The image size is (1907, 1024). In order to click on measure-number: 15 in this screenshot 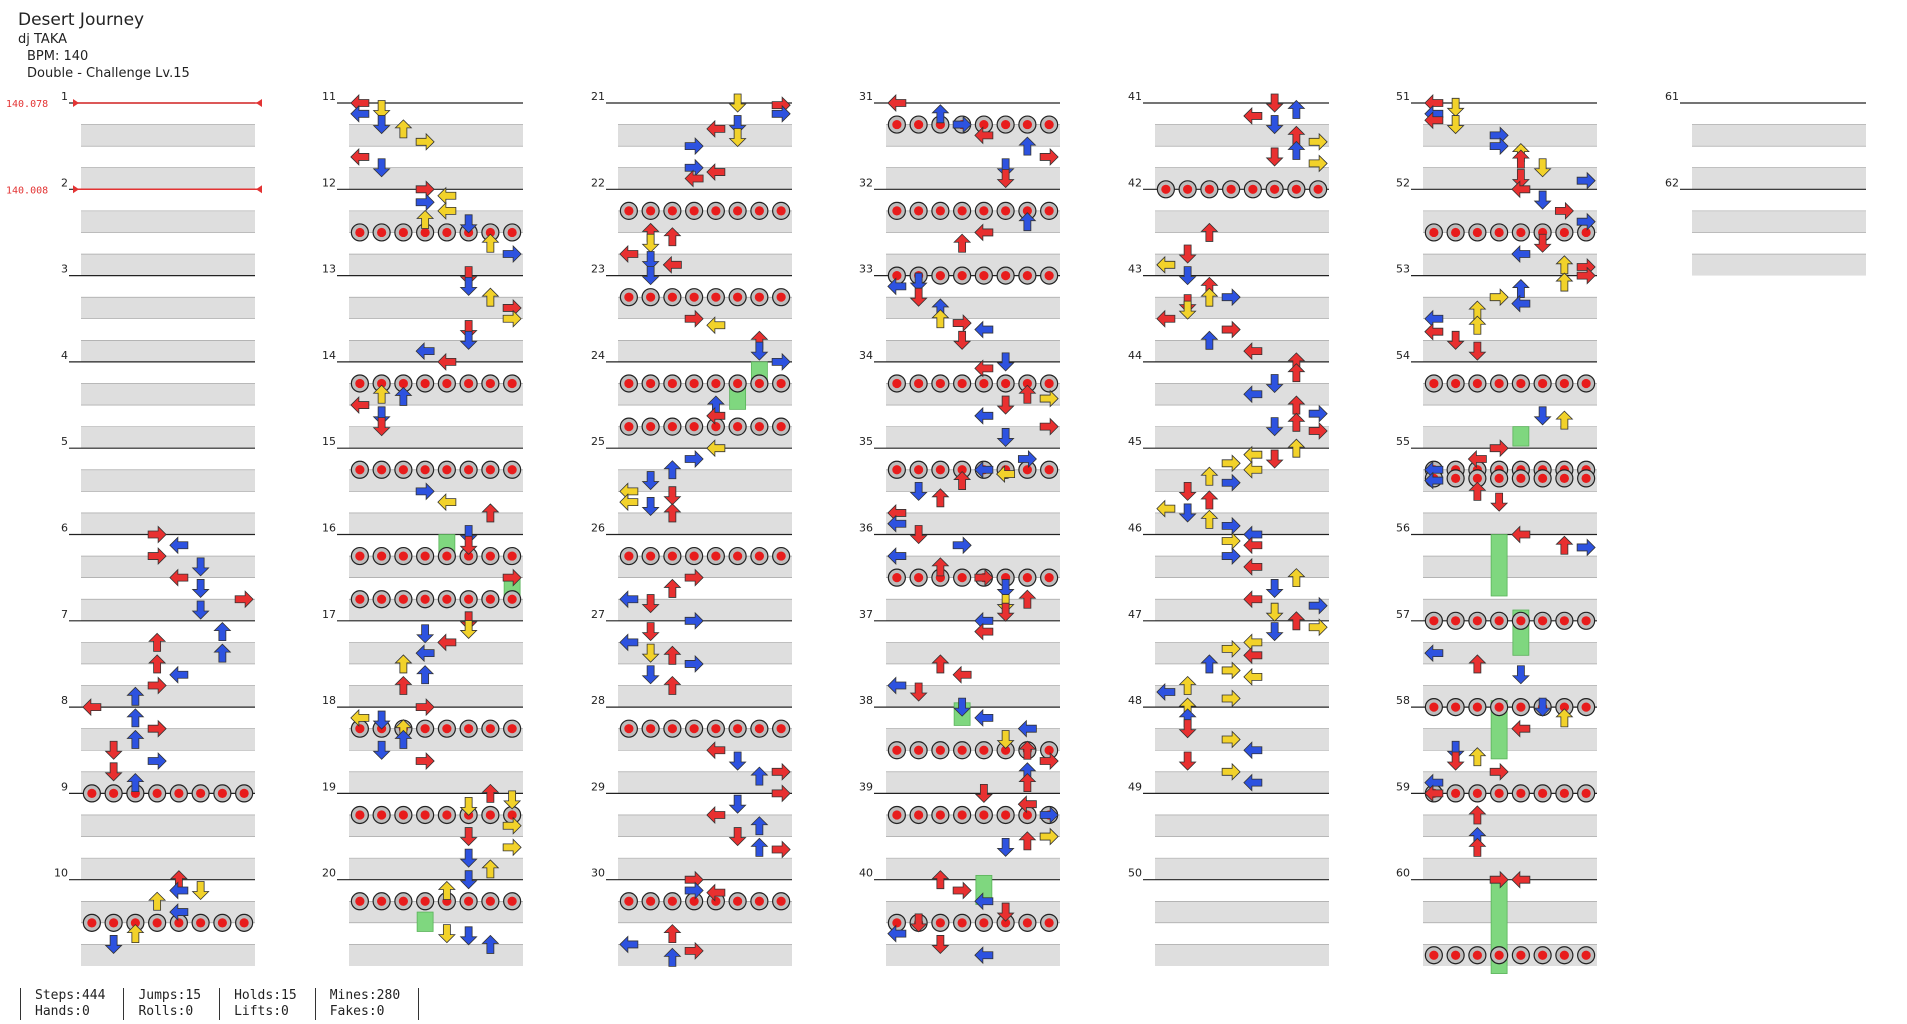, I will do `click(329, 441)`.